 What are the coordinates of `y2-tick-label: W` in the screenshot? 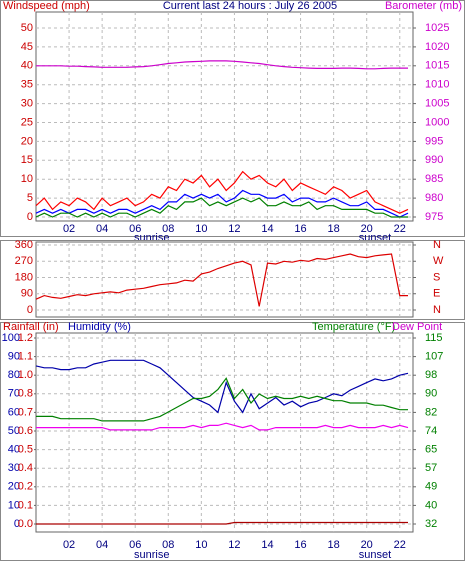 It's located at (438, 261).